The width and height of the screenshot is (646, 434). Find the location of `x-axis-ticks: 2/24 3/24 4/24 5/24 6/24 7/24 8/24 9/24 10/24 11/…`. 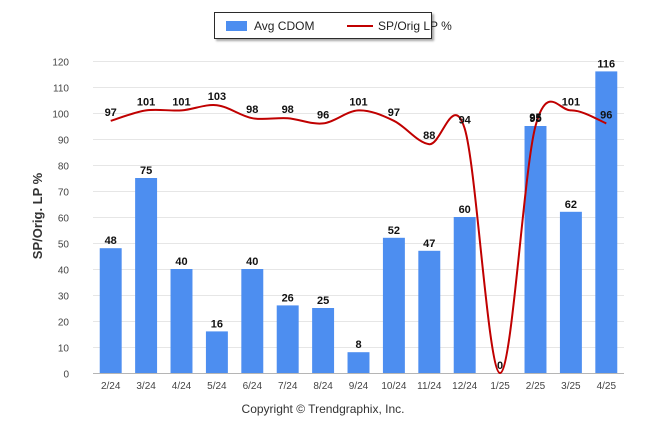

x-axis-ticks: 2/24 3/24 4/24 5/24 6/24 7/24 8/24 9/24 10/24 11/… is located at coordinates (359, 386).